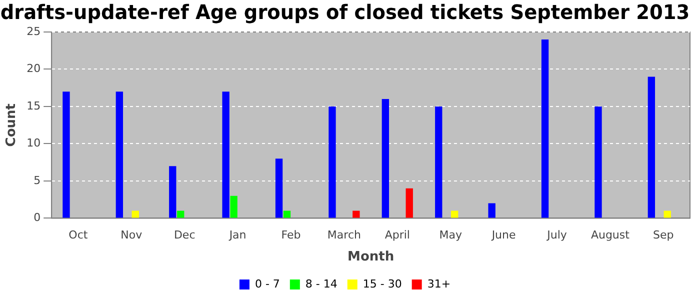 The width and height of the screenshot is (700, 300). I want to click on x-tick-label: May, so click(450, 235).